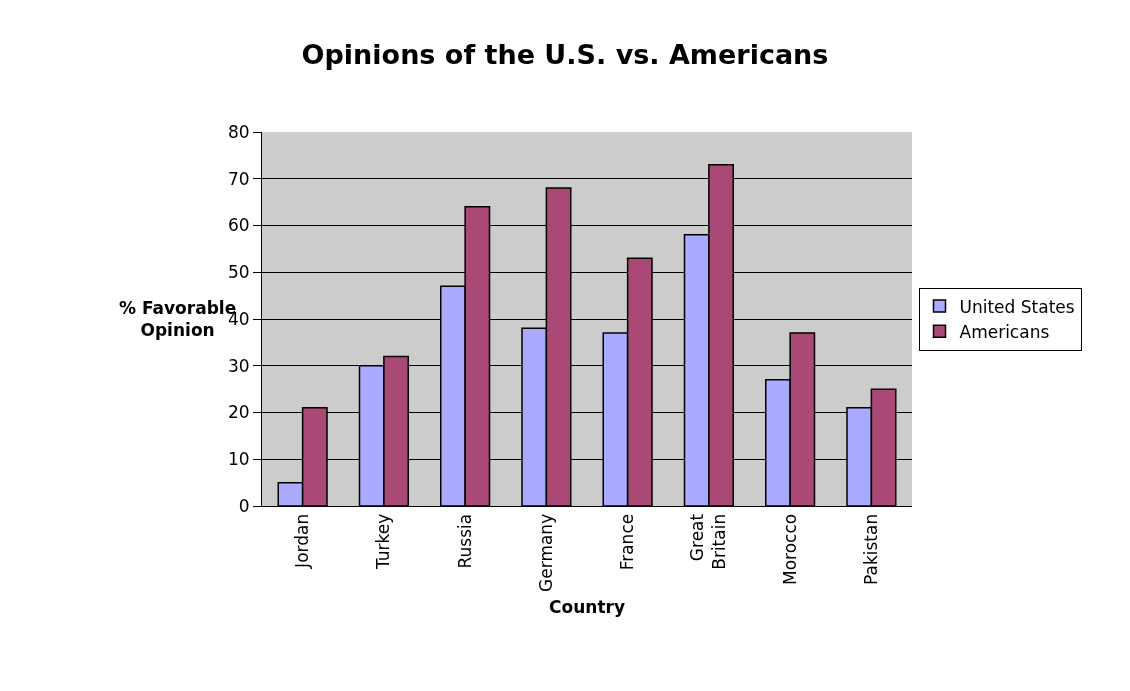  Describe the element at coordinates (870, 549) in the screenshot. I see `x-tick-label: Pakistan` at that location.